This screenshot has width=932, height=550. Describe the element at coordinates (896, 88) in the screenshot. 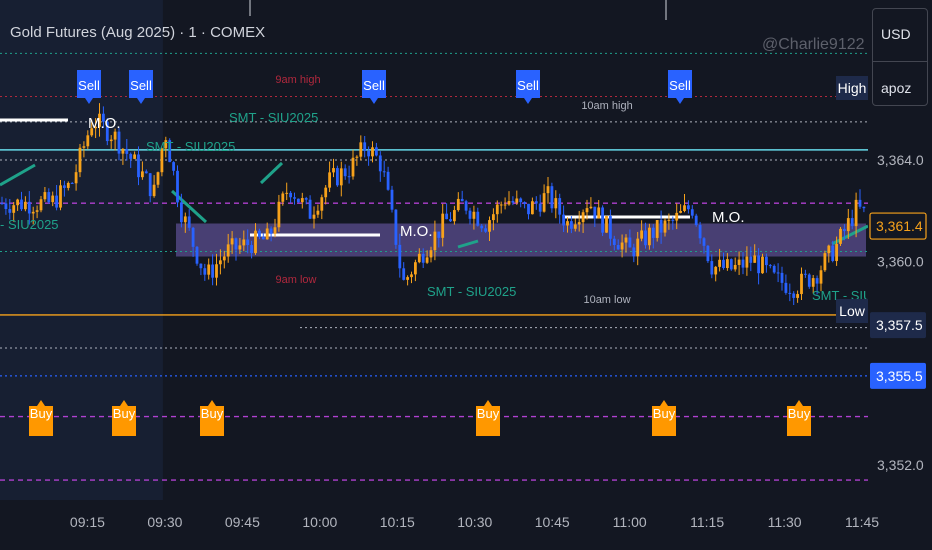

I see `unit-label: apoz` at that location.